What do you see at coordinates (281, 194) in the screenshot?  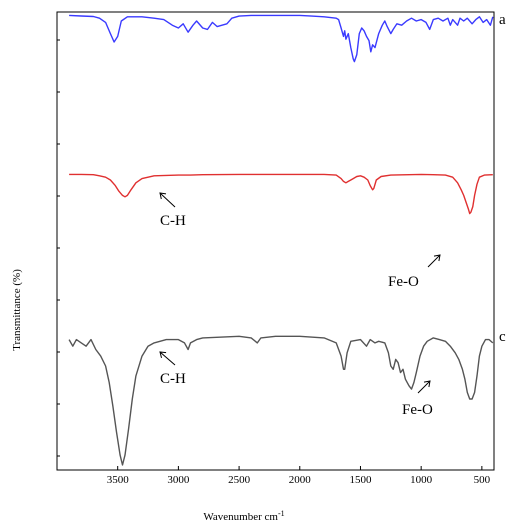 I see `spectrum-b-line` at bounding box center [281, 194].